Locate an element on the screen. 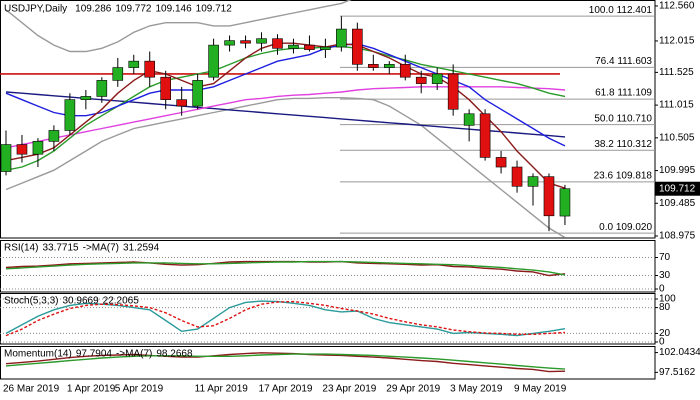 The height and width of the screenshot is (400, 700). y-tick-label: 110.505 is located at coordinates (677, 137).